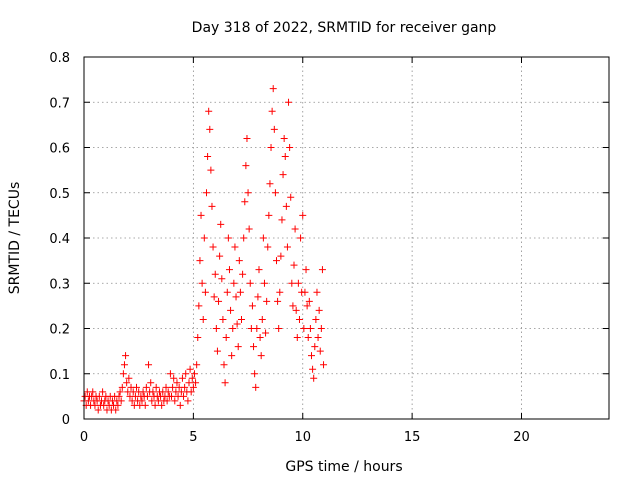 Image resolution: width=640 pixels, height=480 pixels. I want to click on x-tick-label: 5, so click(193, 437).